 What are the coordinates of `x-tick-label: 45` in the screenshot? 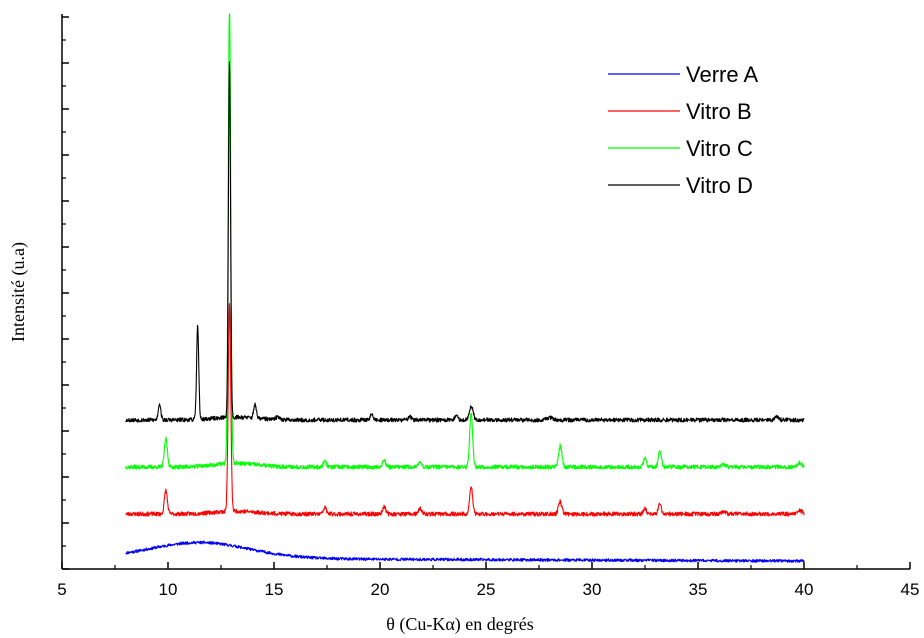 It's located at (910, 589).